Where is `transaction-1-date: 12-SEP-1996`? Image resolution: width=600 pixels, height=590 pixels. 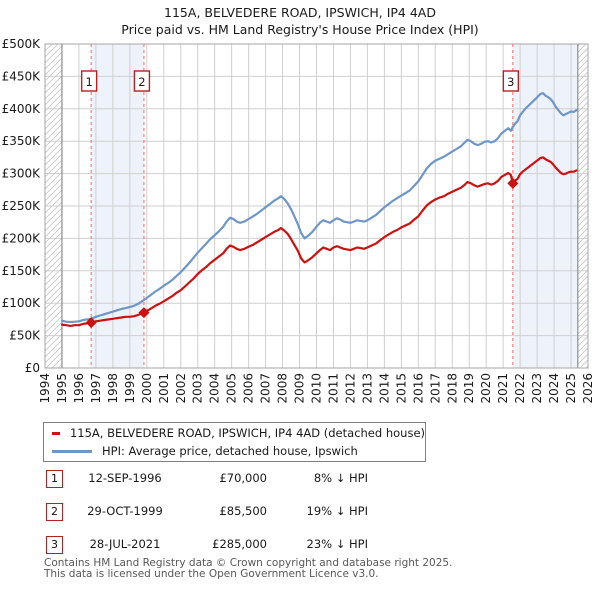
transaction-1-date: 12-SEP-1996 is located at coordinates (125, 478).